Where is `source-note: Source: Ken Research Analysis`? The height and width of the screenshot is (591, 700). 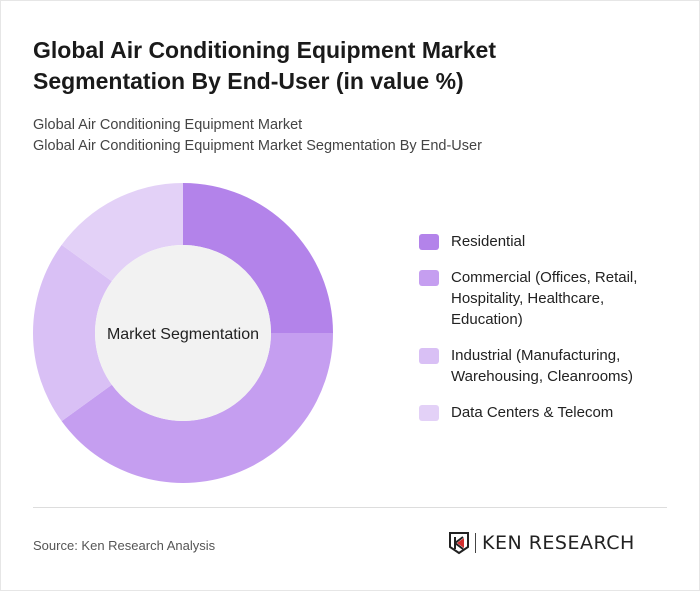 source-note: Source: Ken Research Analysis is located at coordinates (124, 545).